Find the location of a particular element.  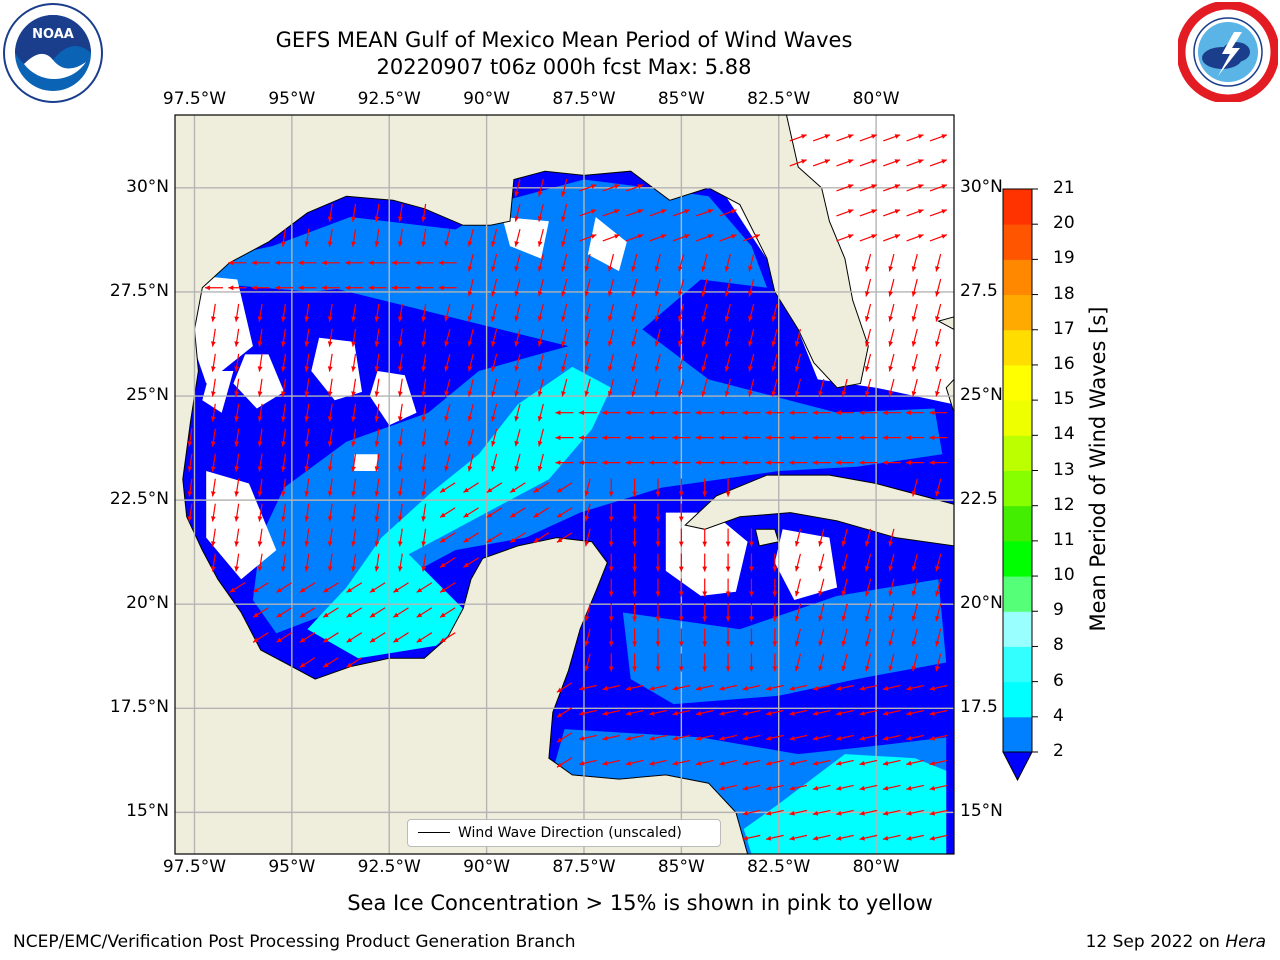

colorbar-tick-label: 19 is located at coordinates (1064, 258).